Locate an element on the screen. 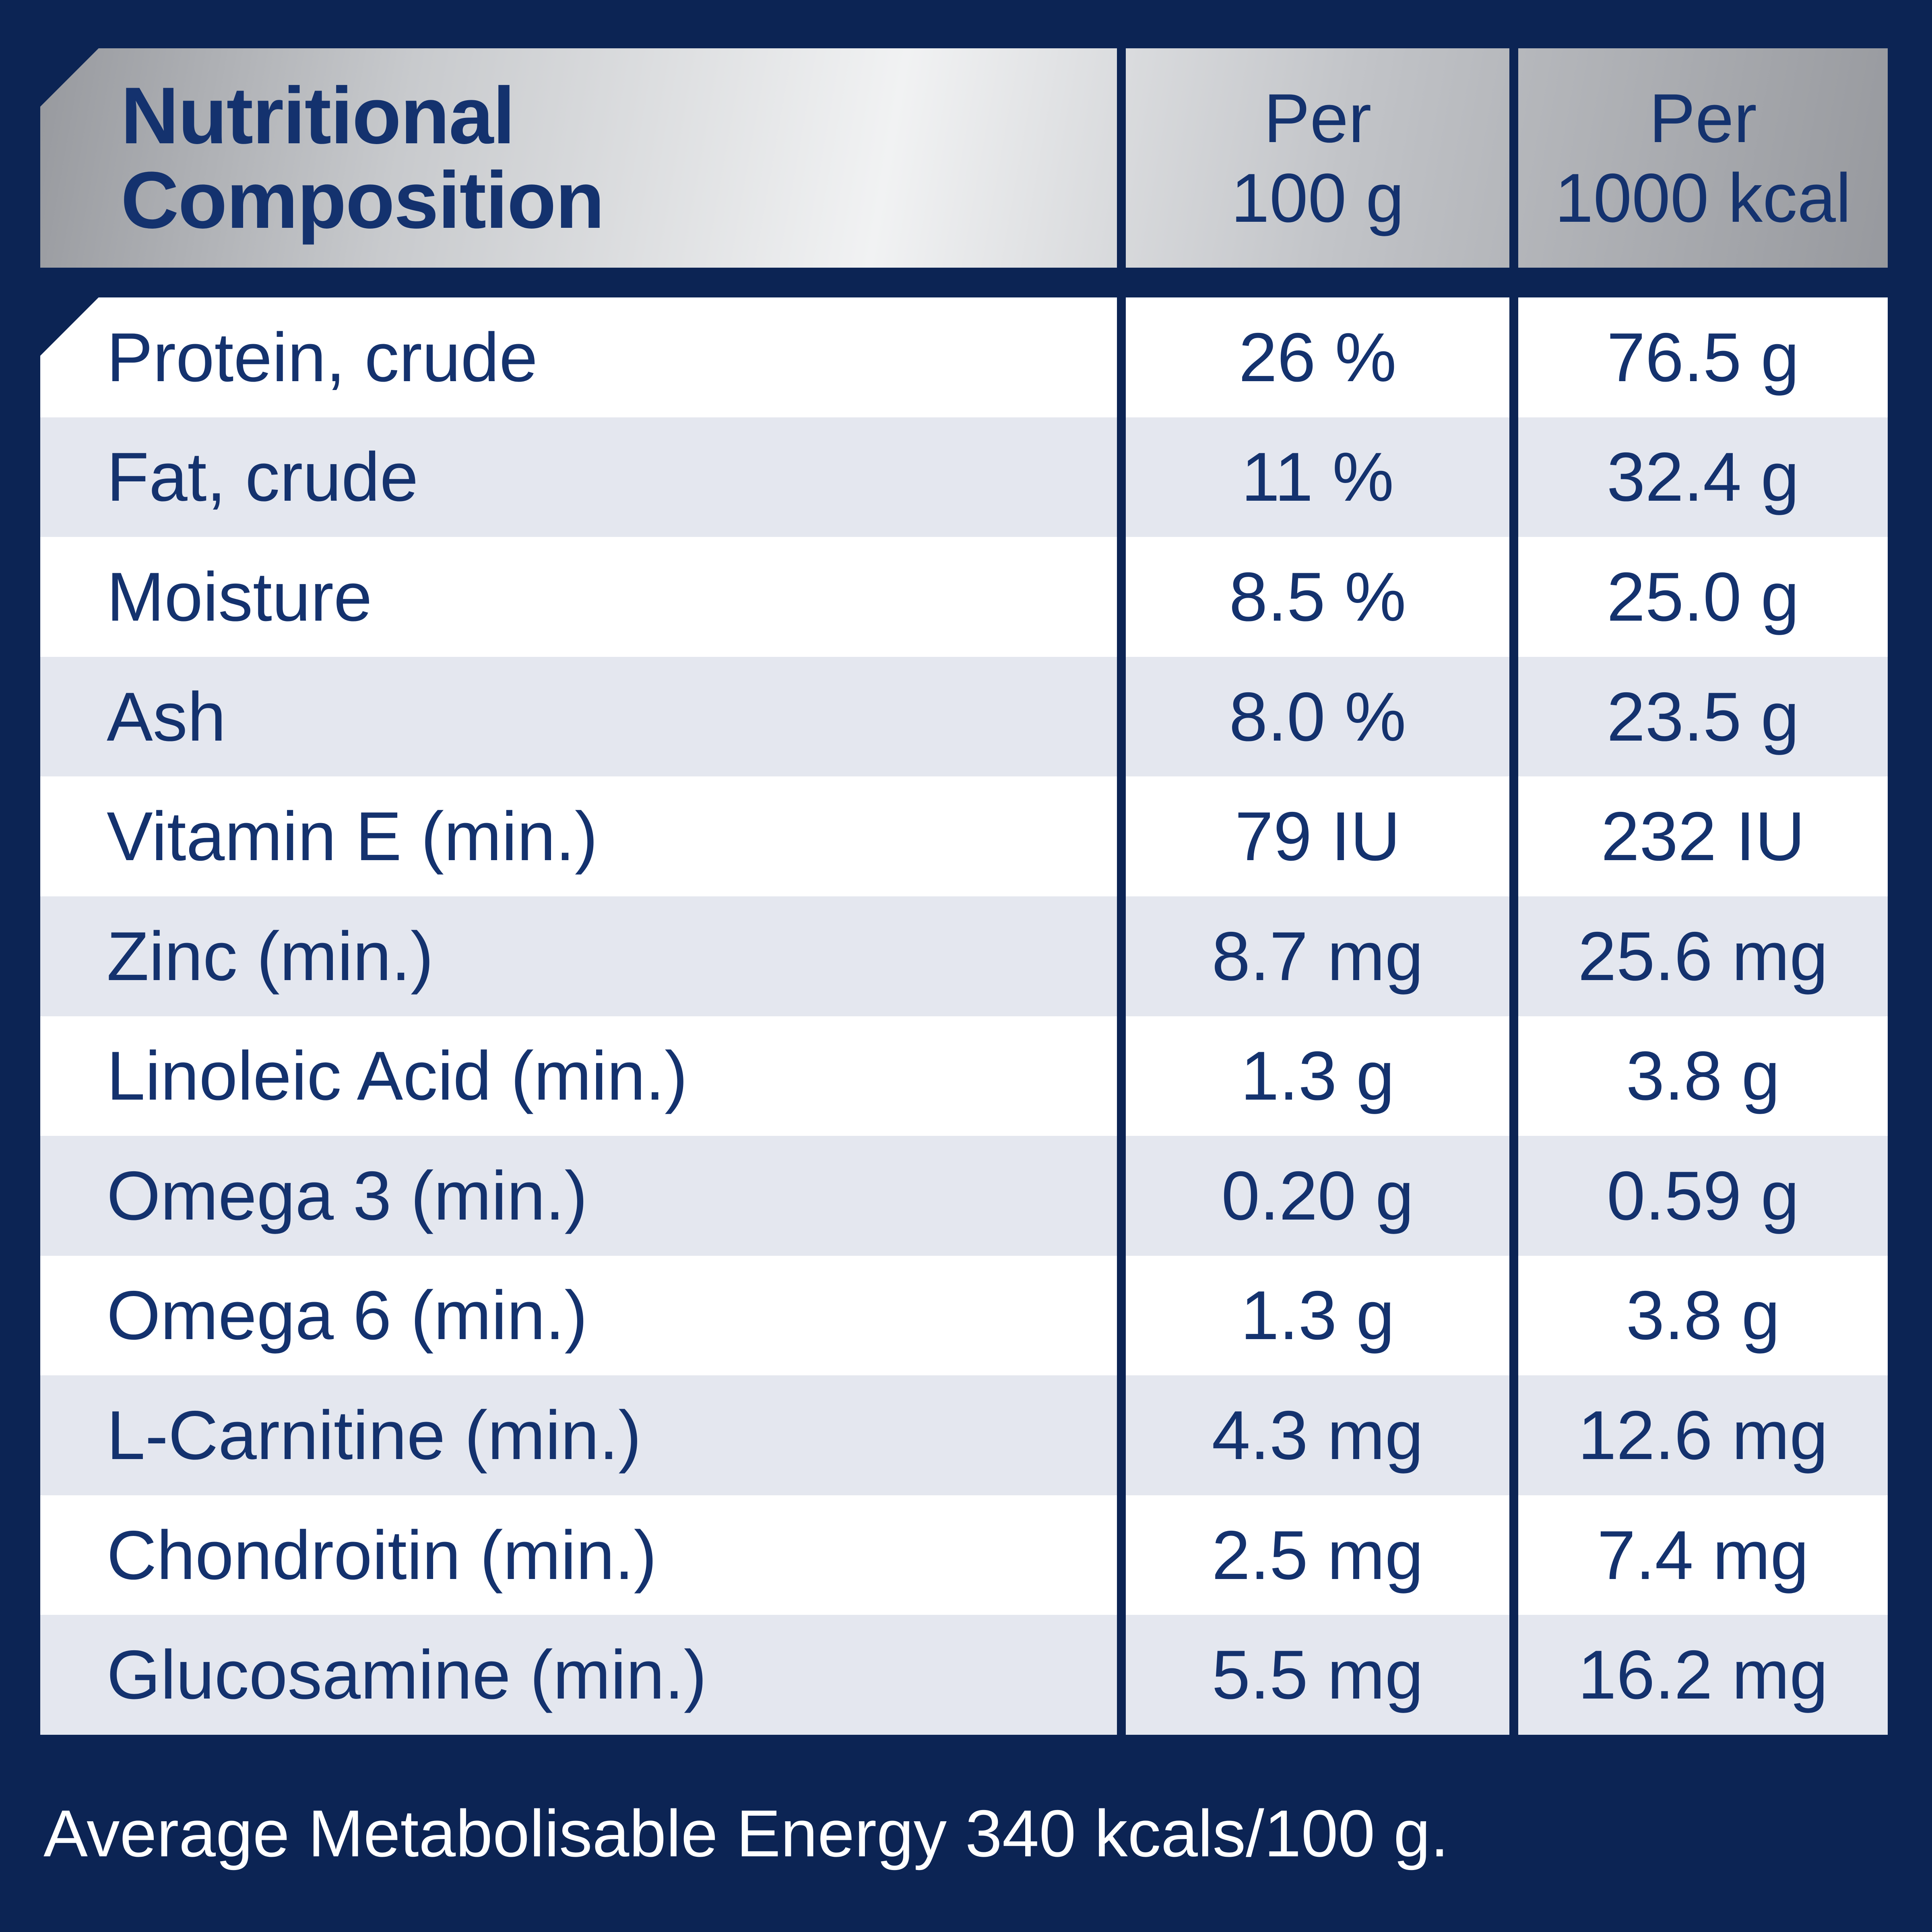 The width and height of the screenshot is (1932, 1932). nutrient-name: Vitamin E (min.) is located at coordinates (352, 836).